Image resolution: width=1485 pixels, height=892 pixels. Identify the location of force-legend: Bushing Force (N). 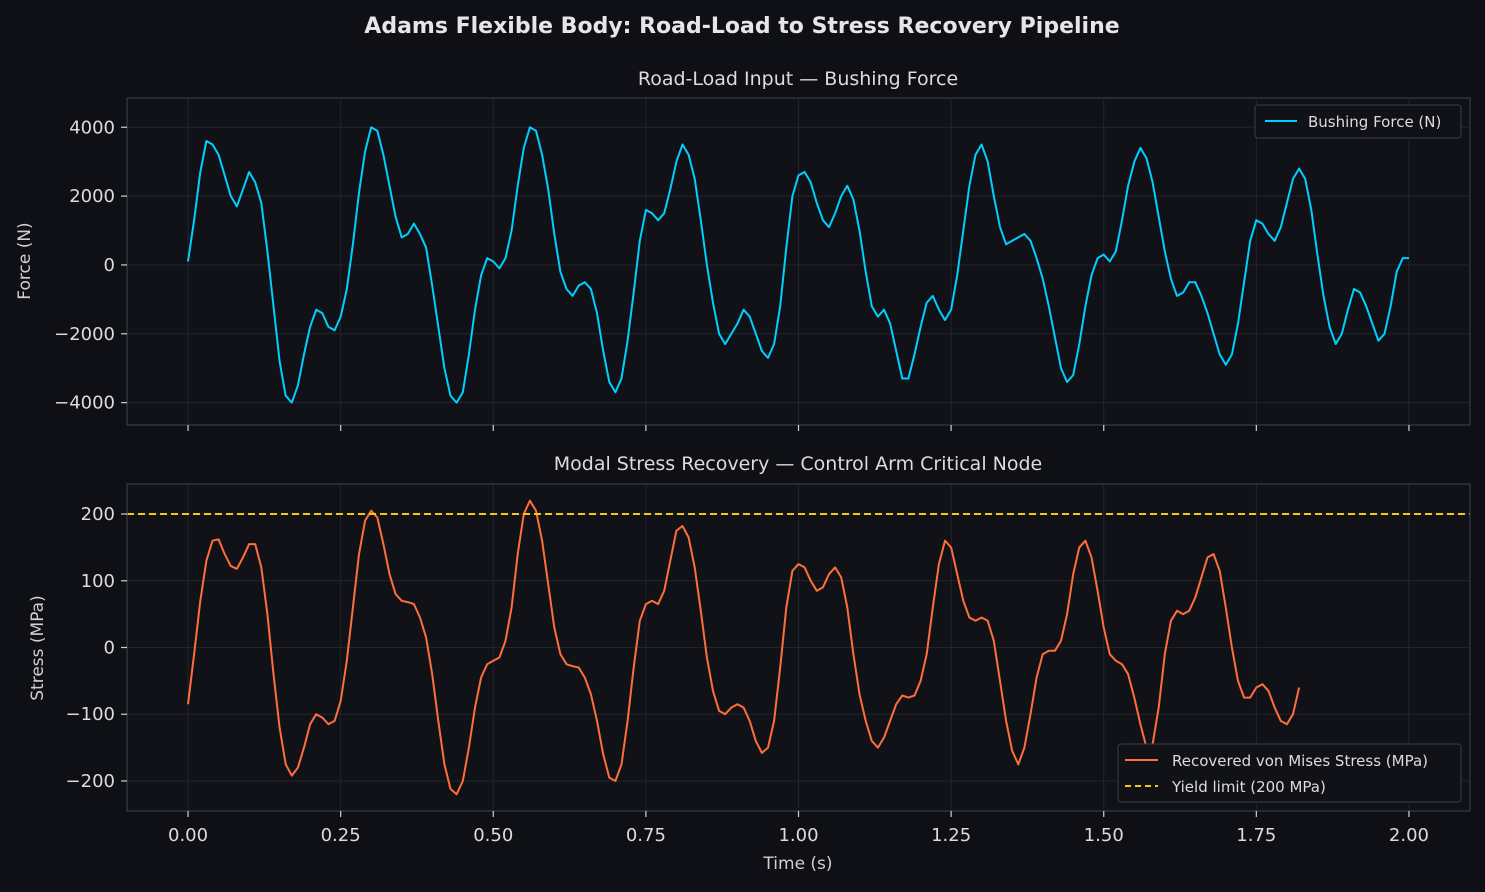
(1358, 121).